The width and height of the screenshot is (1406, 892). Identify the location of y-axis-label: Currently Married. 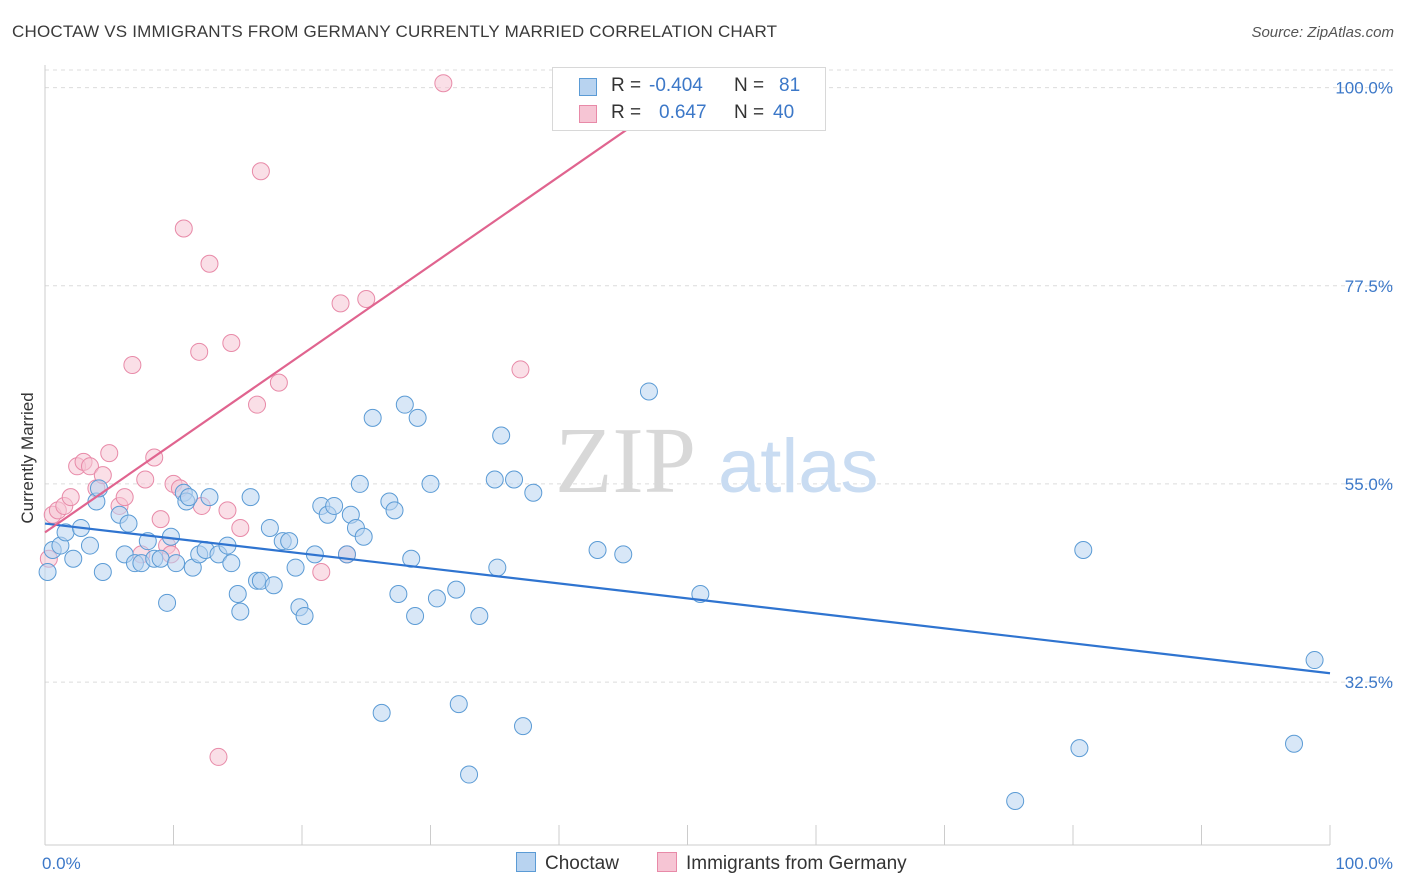
(27, 457).